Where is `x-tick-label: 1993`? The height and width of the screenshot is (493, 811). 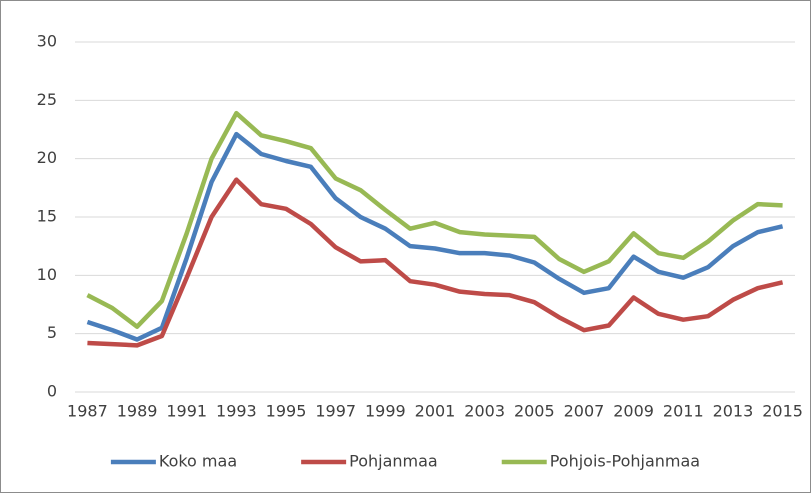
x-tick-label: 1993 is located at coordinates (236, 411).